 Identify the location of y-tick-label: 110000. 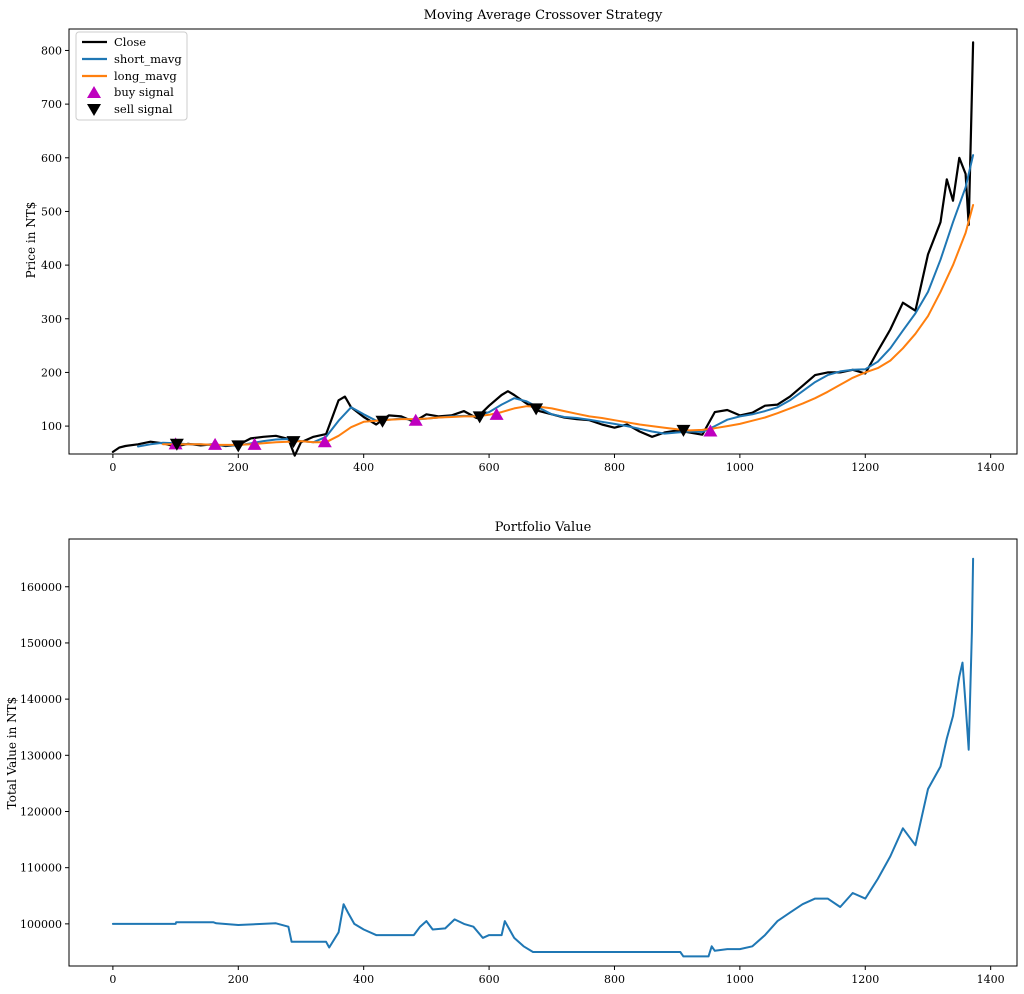
(41, 868).